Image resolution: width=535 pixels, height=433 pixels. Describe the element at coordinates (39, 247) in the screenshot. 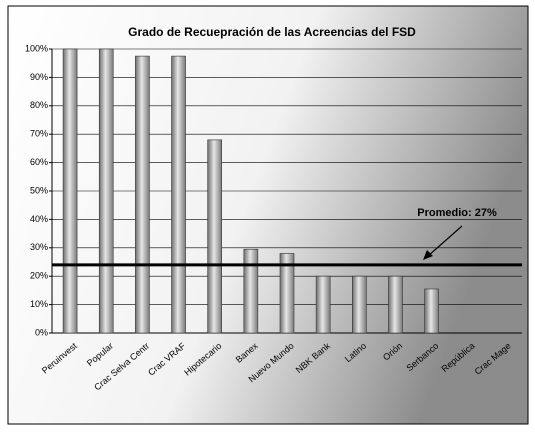

I see `y-tick-label: 30%` at that location.